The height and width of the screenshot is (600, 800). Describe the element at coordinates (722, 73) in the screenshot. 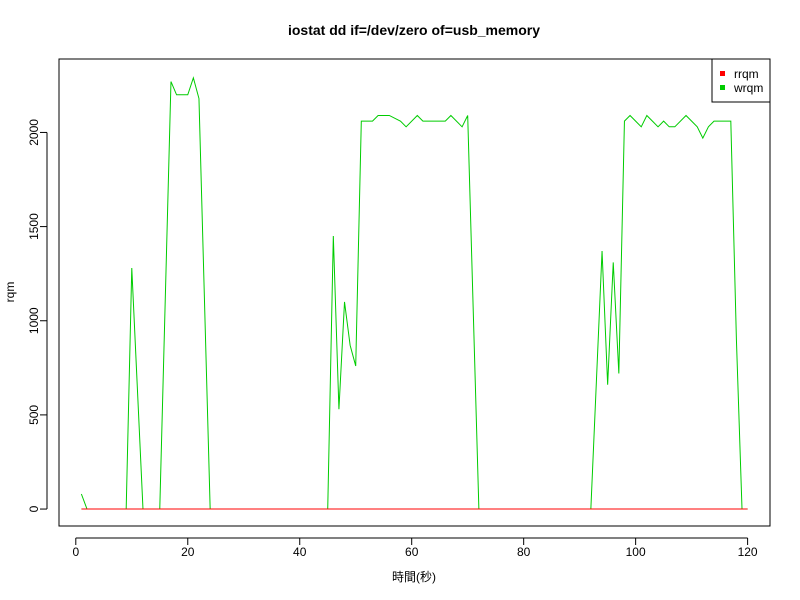

I see `legend-swatch-rrqm` at that location.